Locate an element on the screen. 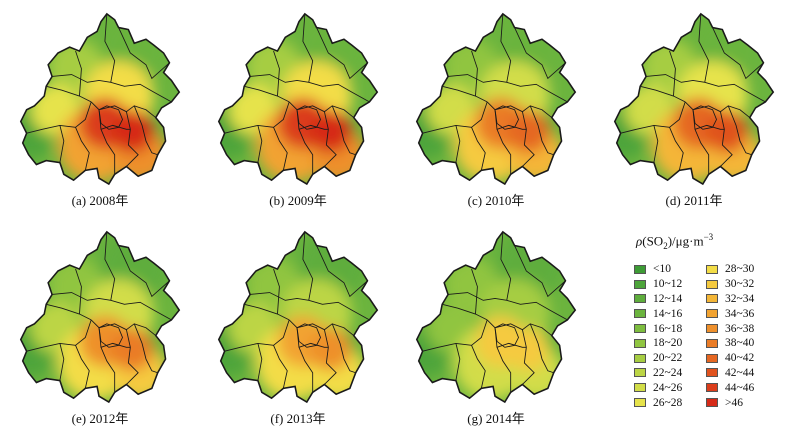  legend-label: >46 is located at coordinates (734, 402).